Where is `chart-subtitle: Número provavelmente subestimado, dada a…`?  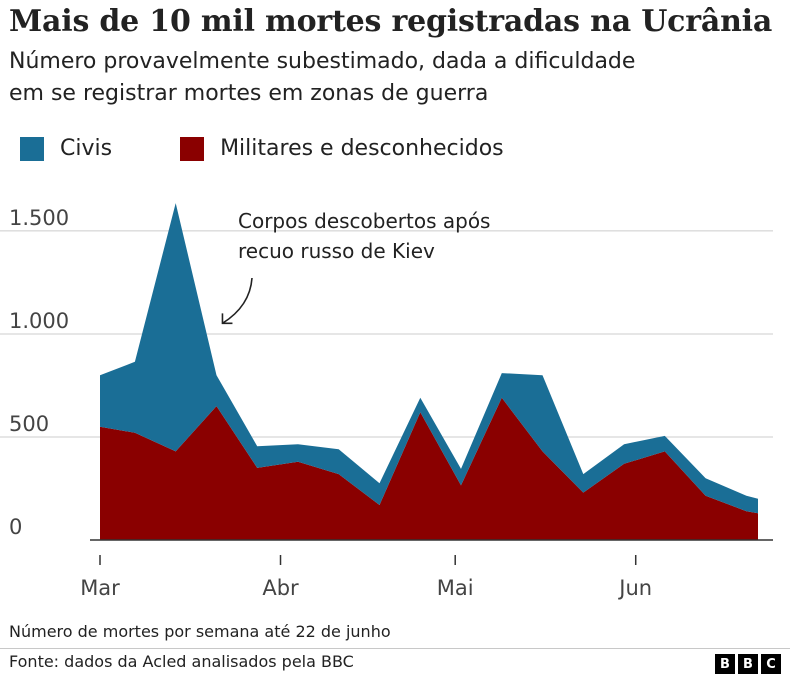 chart-subtitle: Número provavelmente subestimado, dada a… is located at coordinates (389, 78).